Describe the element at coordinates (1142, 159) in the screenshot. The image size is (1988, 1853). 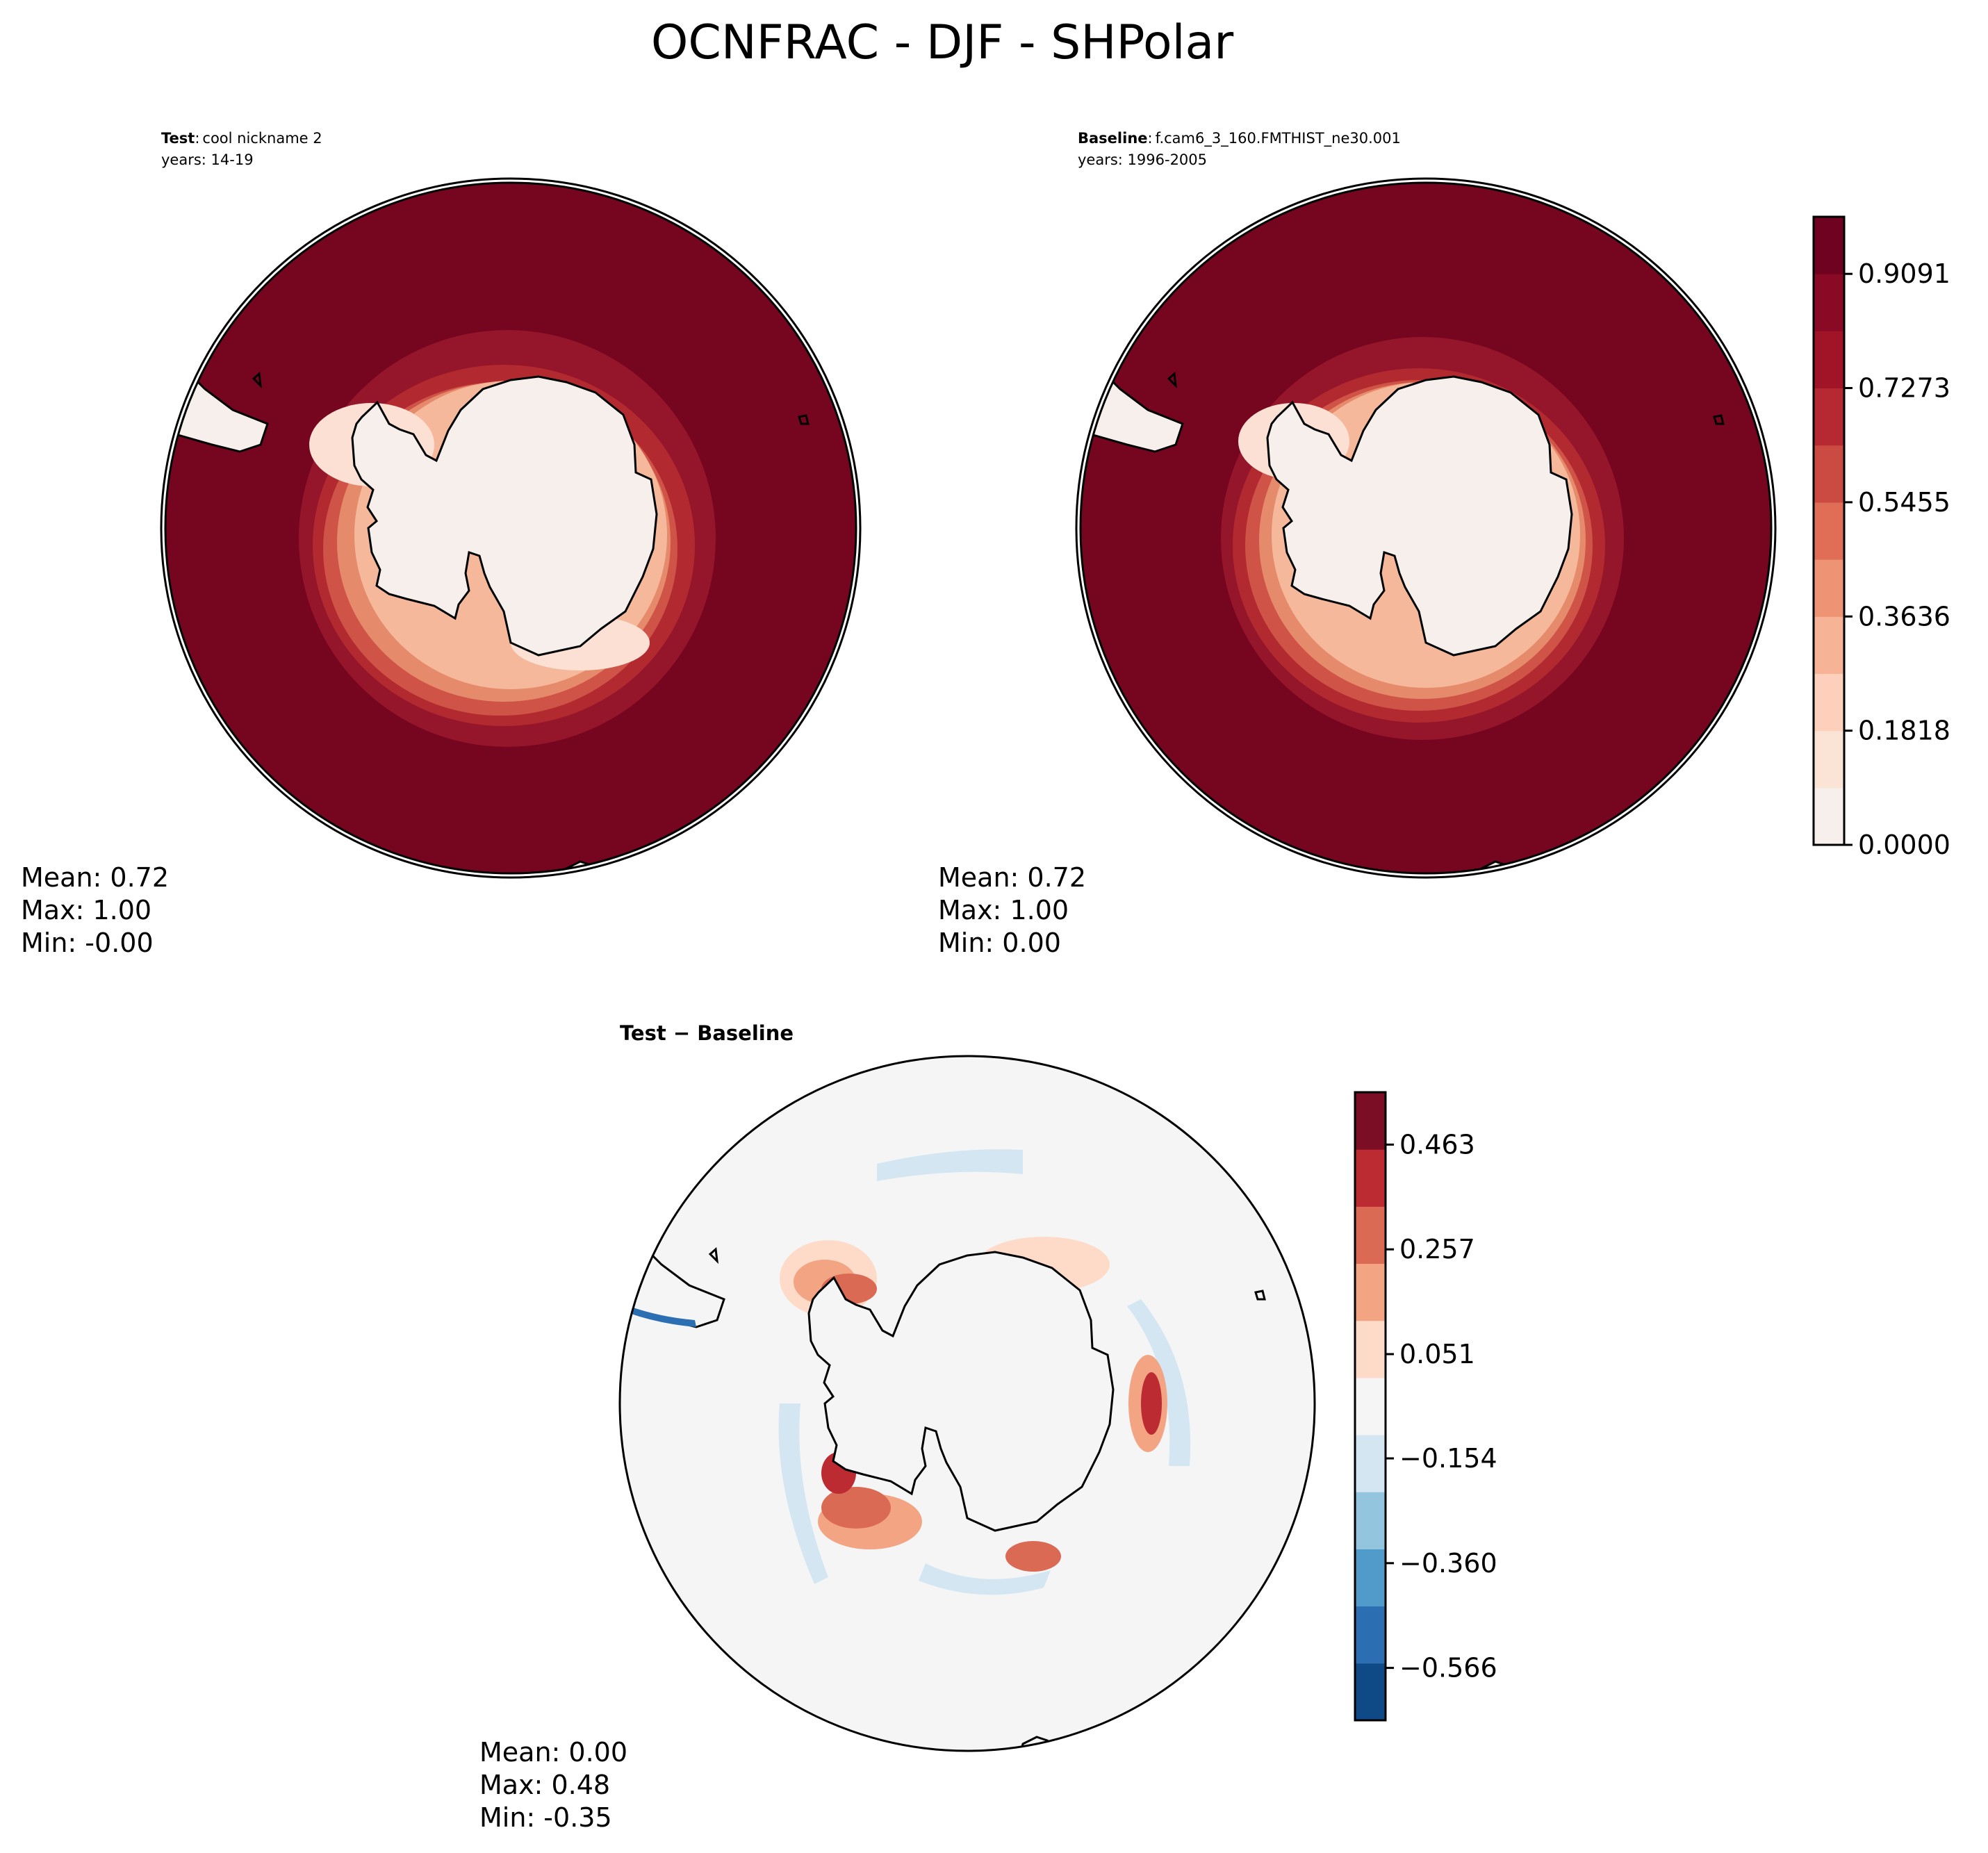
I see `baseline-years: years: 1996-2005` at that location.